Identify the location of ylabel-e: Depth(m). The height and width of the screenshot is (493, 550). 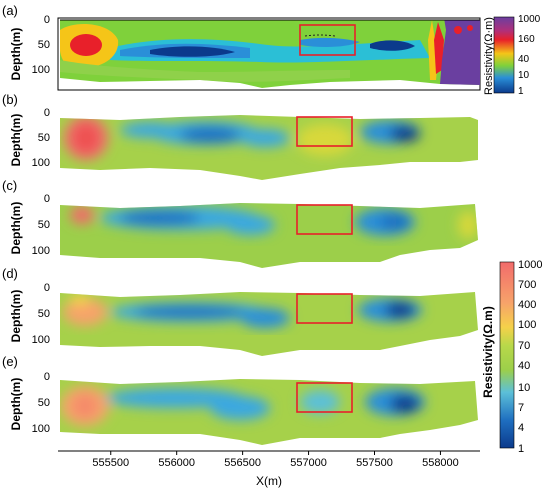
(16, 404).